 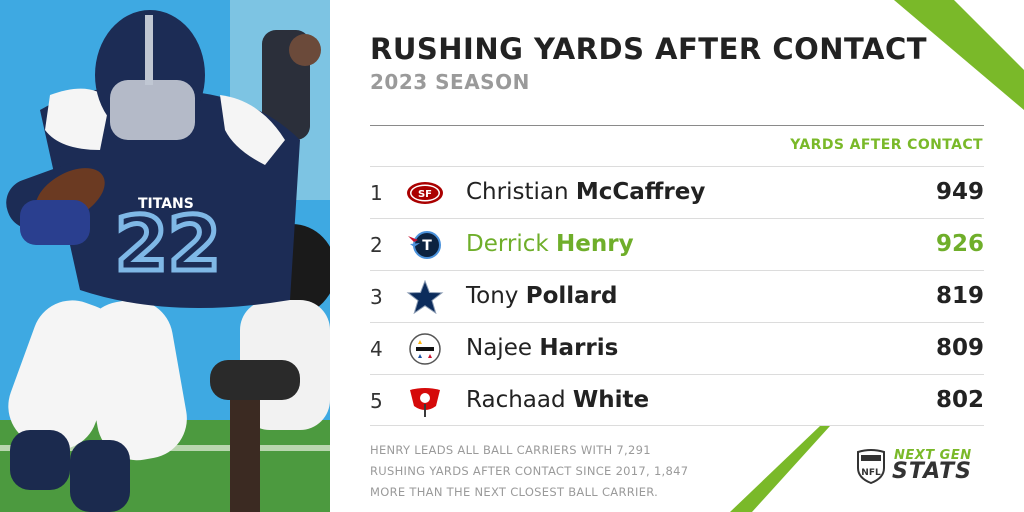 I want to click on svg-text: SF, so click(x=425, y=194).